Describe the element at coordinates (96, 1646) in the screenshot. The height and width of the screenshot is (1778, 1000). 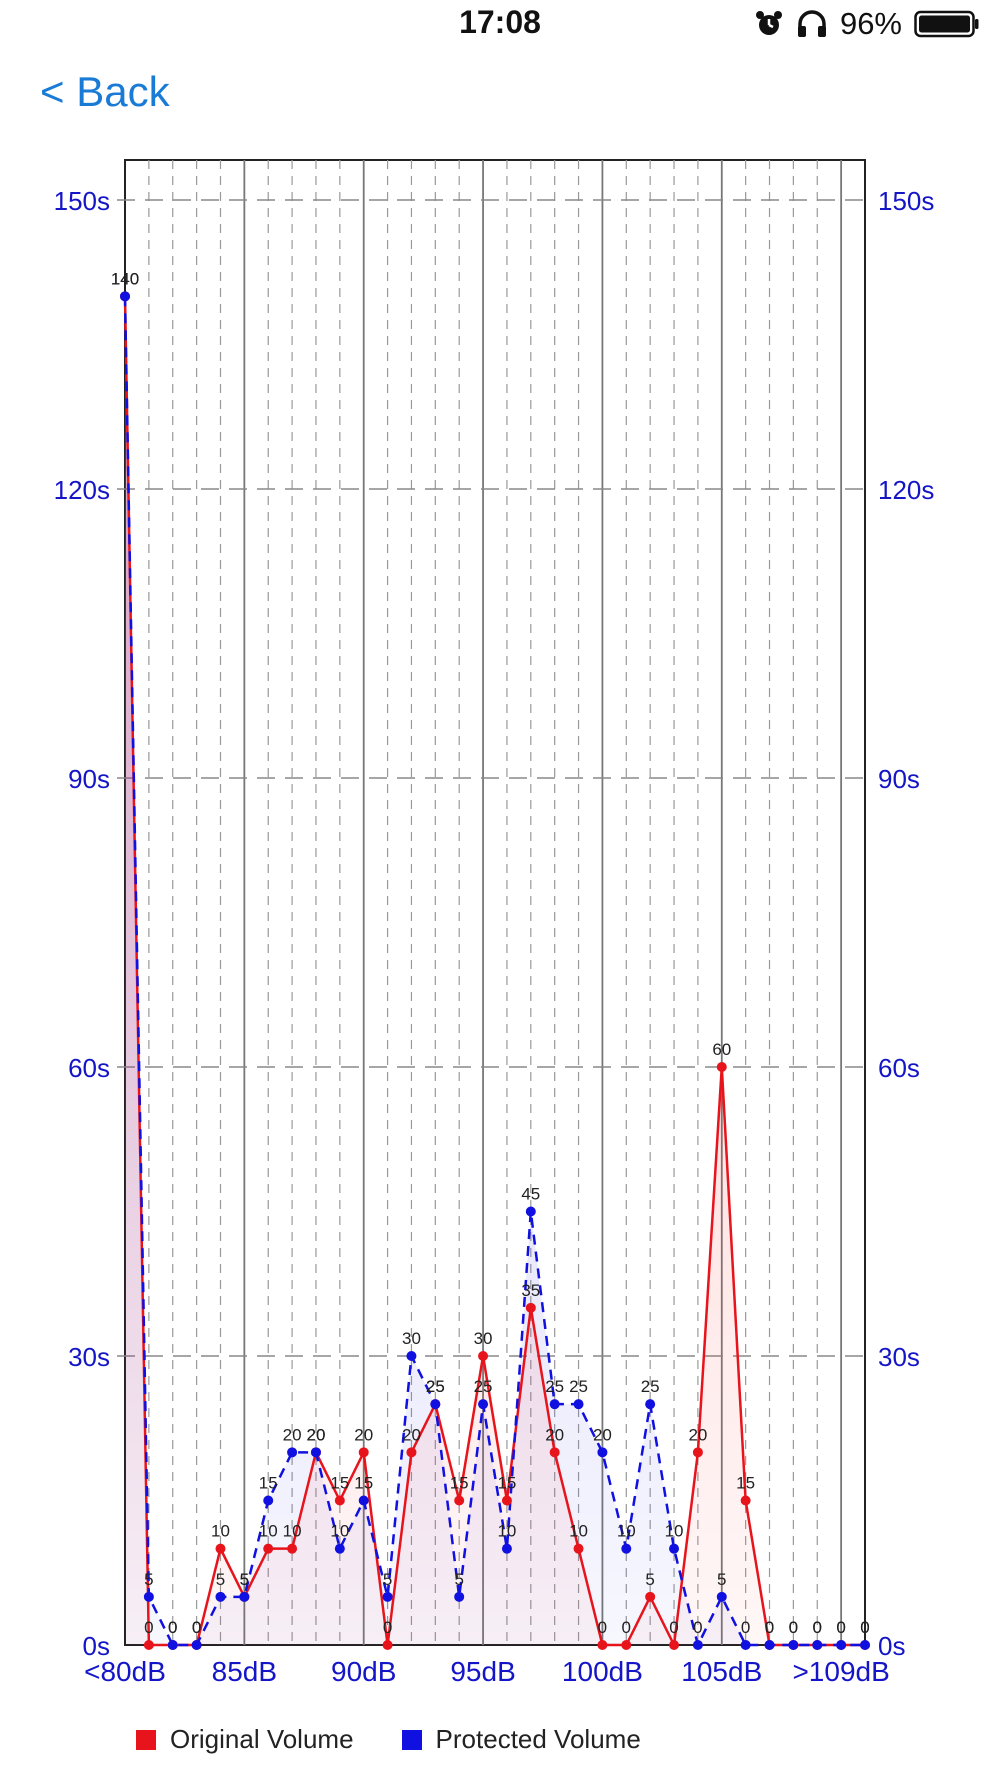
I see `y-tick-label-left: 0s` at that location.